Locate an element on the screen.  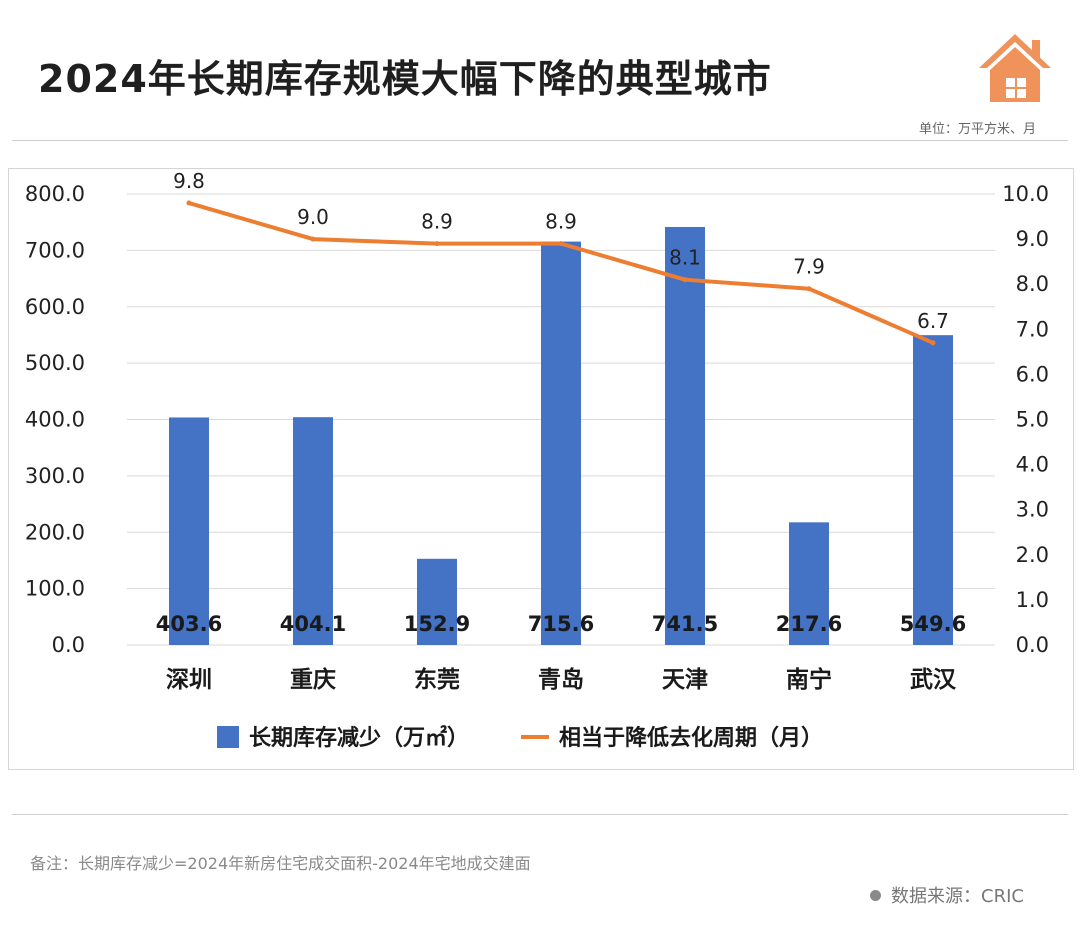
y-left-tick-label: 100.0 is located at coordinates (55, 589).